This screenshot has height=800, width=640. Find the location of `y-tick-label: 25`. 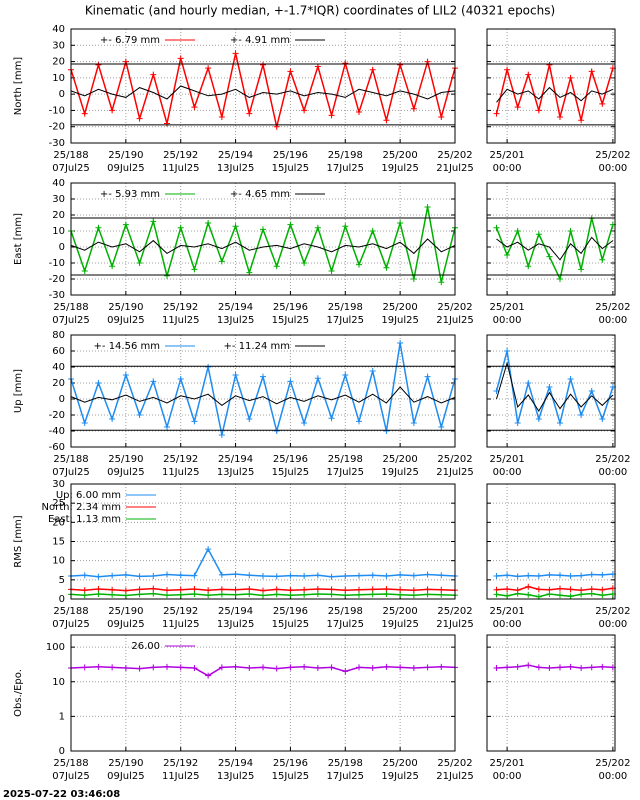

y-tick-label: 25 is located at coordinates (58, 503).